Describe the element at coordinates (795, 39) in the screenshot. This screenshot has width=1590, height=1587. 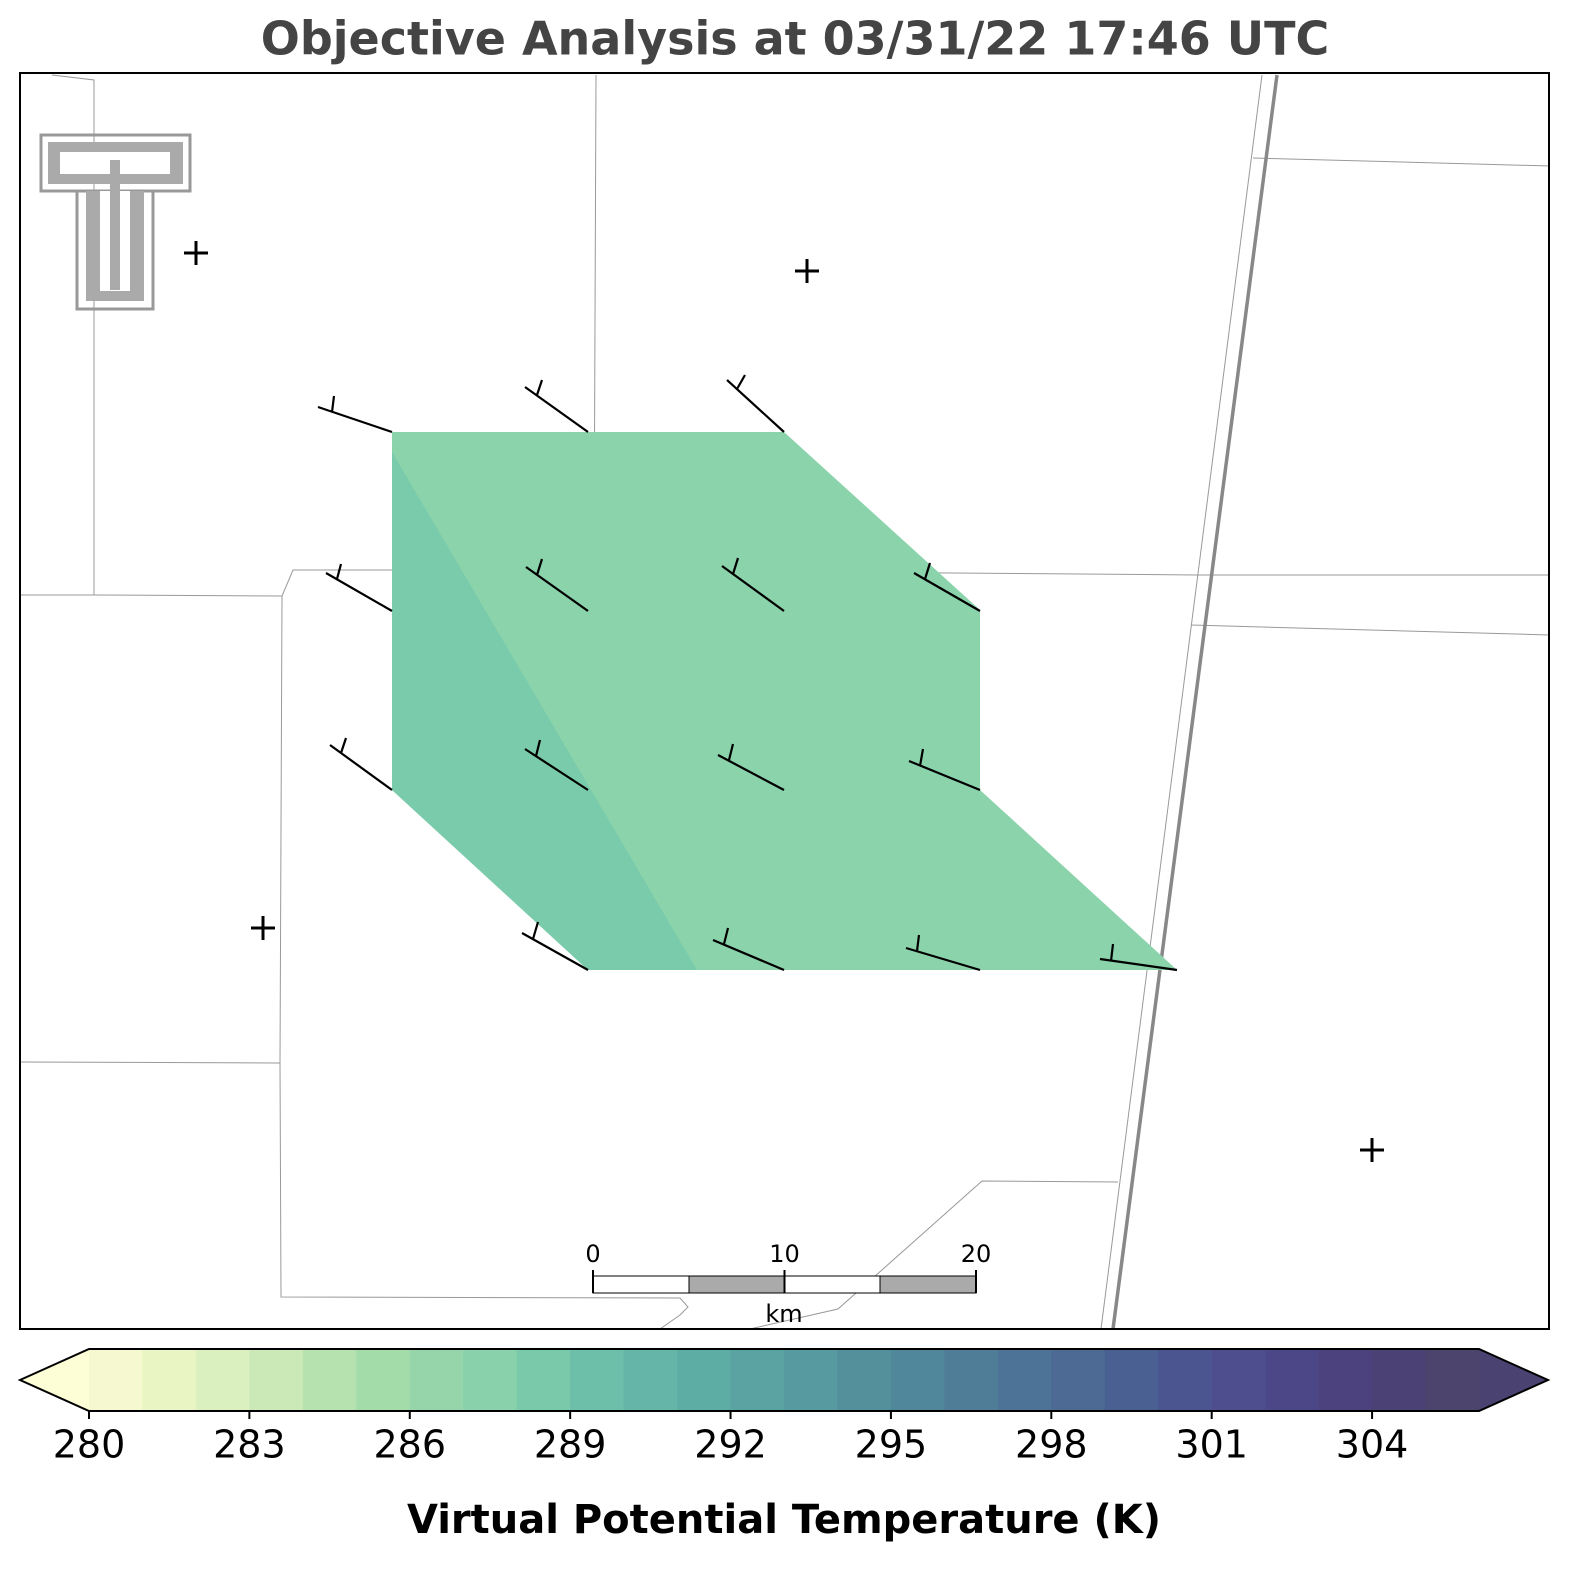
I see `title: Objective Analysis at 03/31/22 17:46 UTC` at that location.